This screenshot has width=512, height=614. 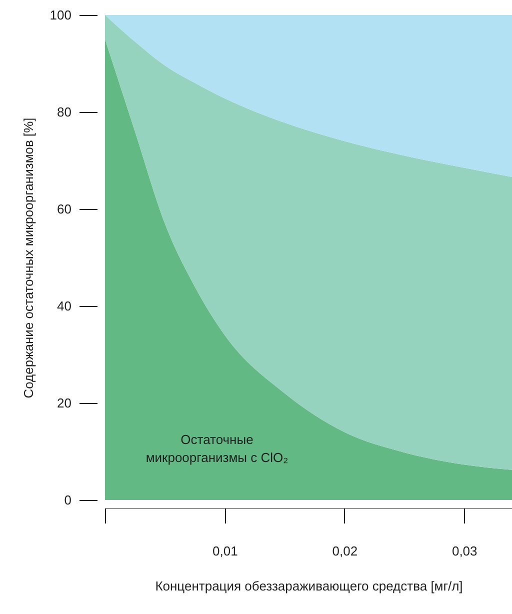 I want to click on x-tick-label: 0,01, so click(x=225, y=551).